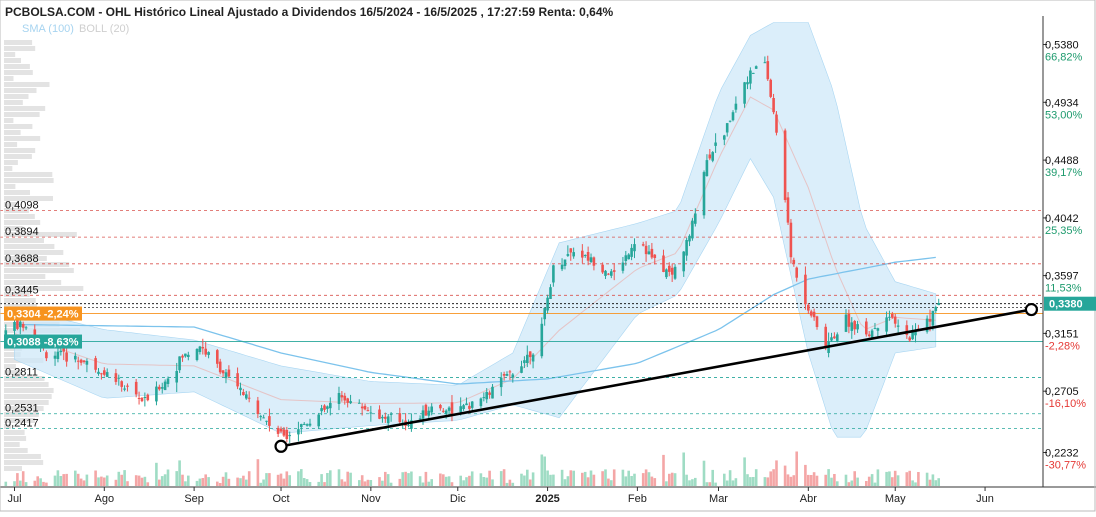  I want to click on tag-box, so click(43, 341).